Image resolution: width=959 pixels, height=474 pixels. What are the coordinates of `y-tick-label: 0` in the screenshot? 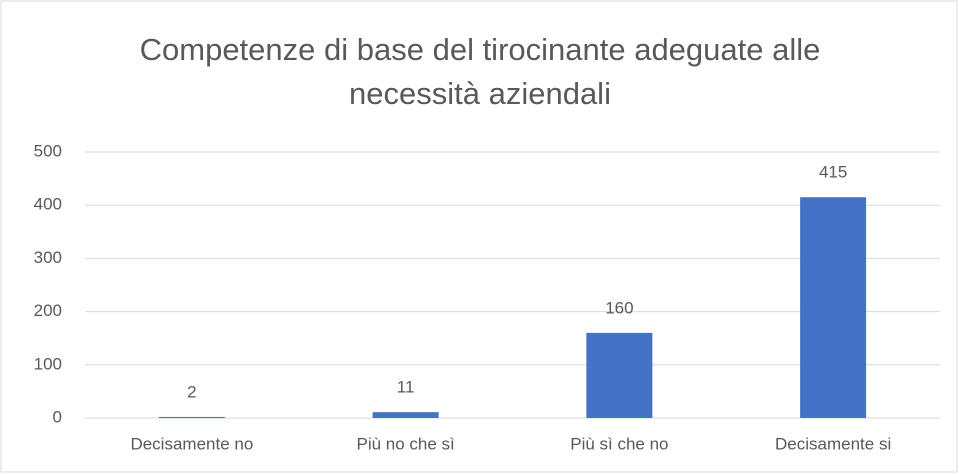 It's located at (57, 416).